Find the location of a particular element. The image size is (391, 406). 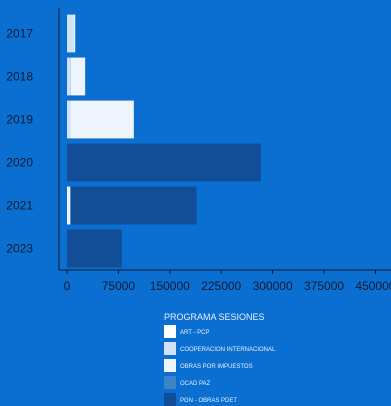

x-tick-label: 0 is located at coordinates (67, 286).